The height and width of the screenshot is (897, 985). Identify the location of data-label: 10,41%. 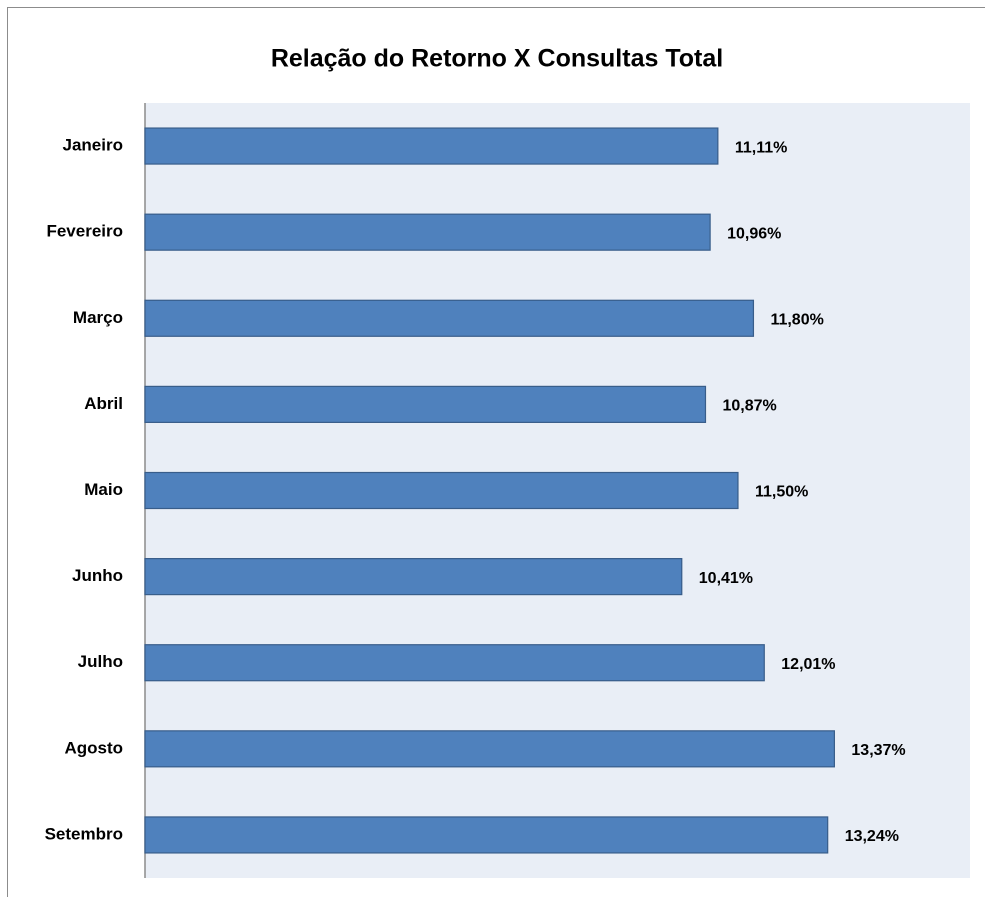
(726, 578).